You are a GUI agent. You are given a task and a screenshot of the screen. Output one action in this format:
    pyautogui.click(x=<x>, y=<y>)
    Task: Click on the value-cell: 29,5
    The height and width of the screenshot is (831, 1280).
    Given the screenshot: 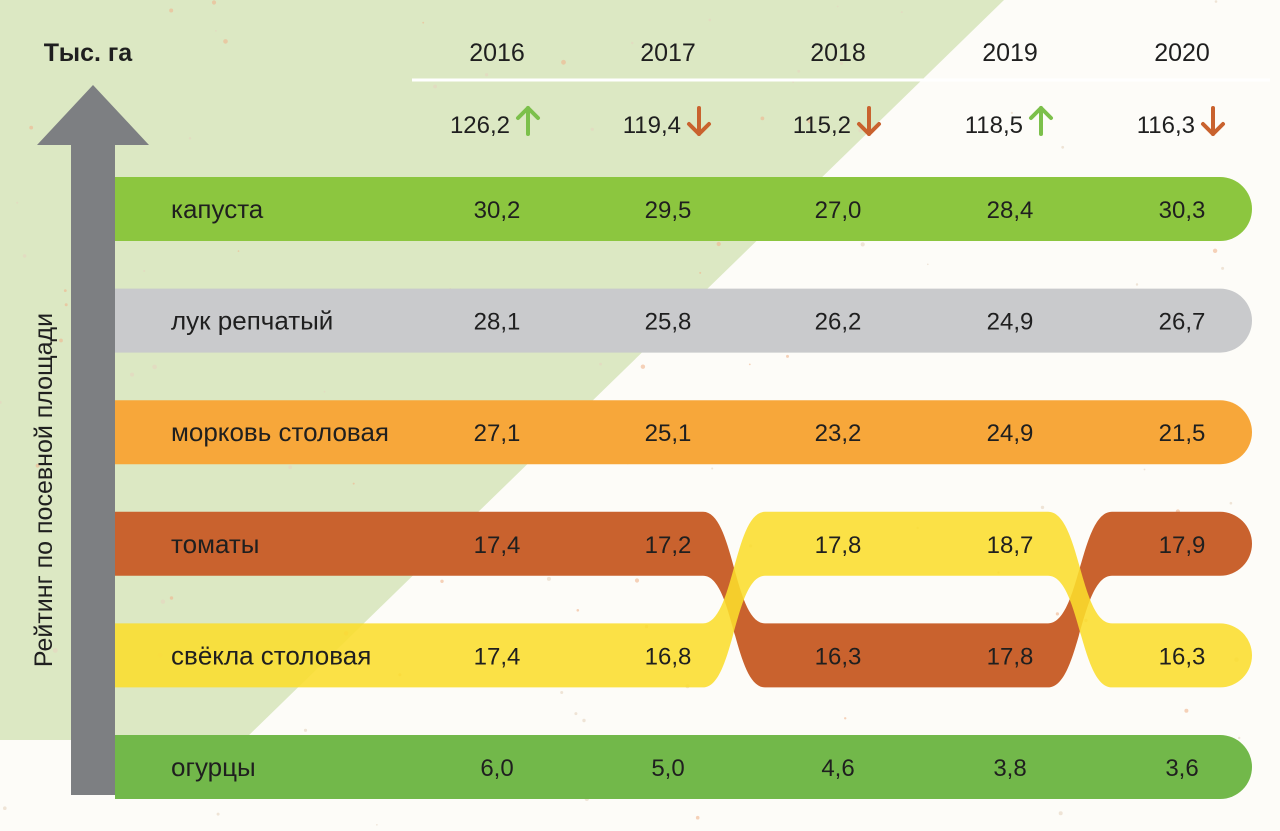 What is the action you would take?
    pyautogui.click(x=668, y=210)
    